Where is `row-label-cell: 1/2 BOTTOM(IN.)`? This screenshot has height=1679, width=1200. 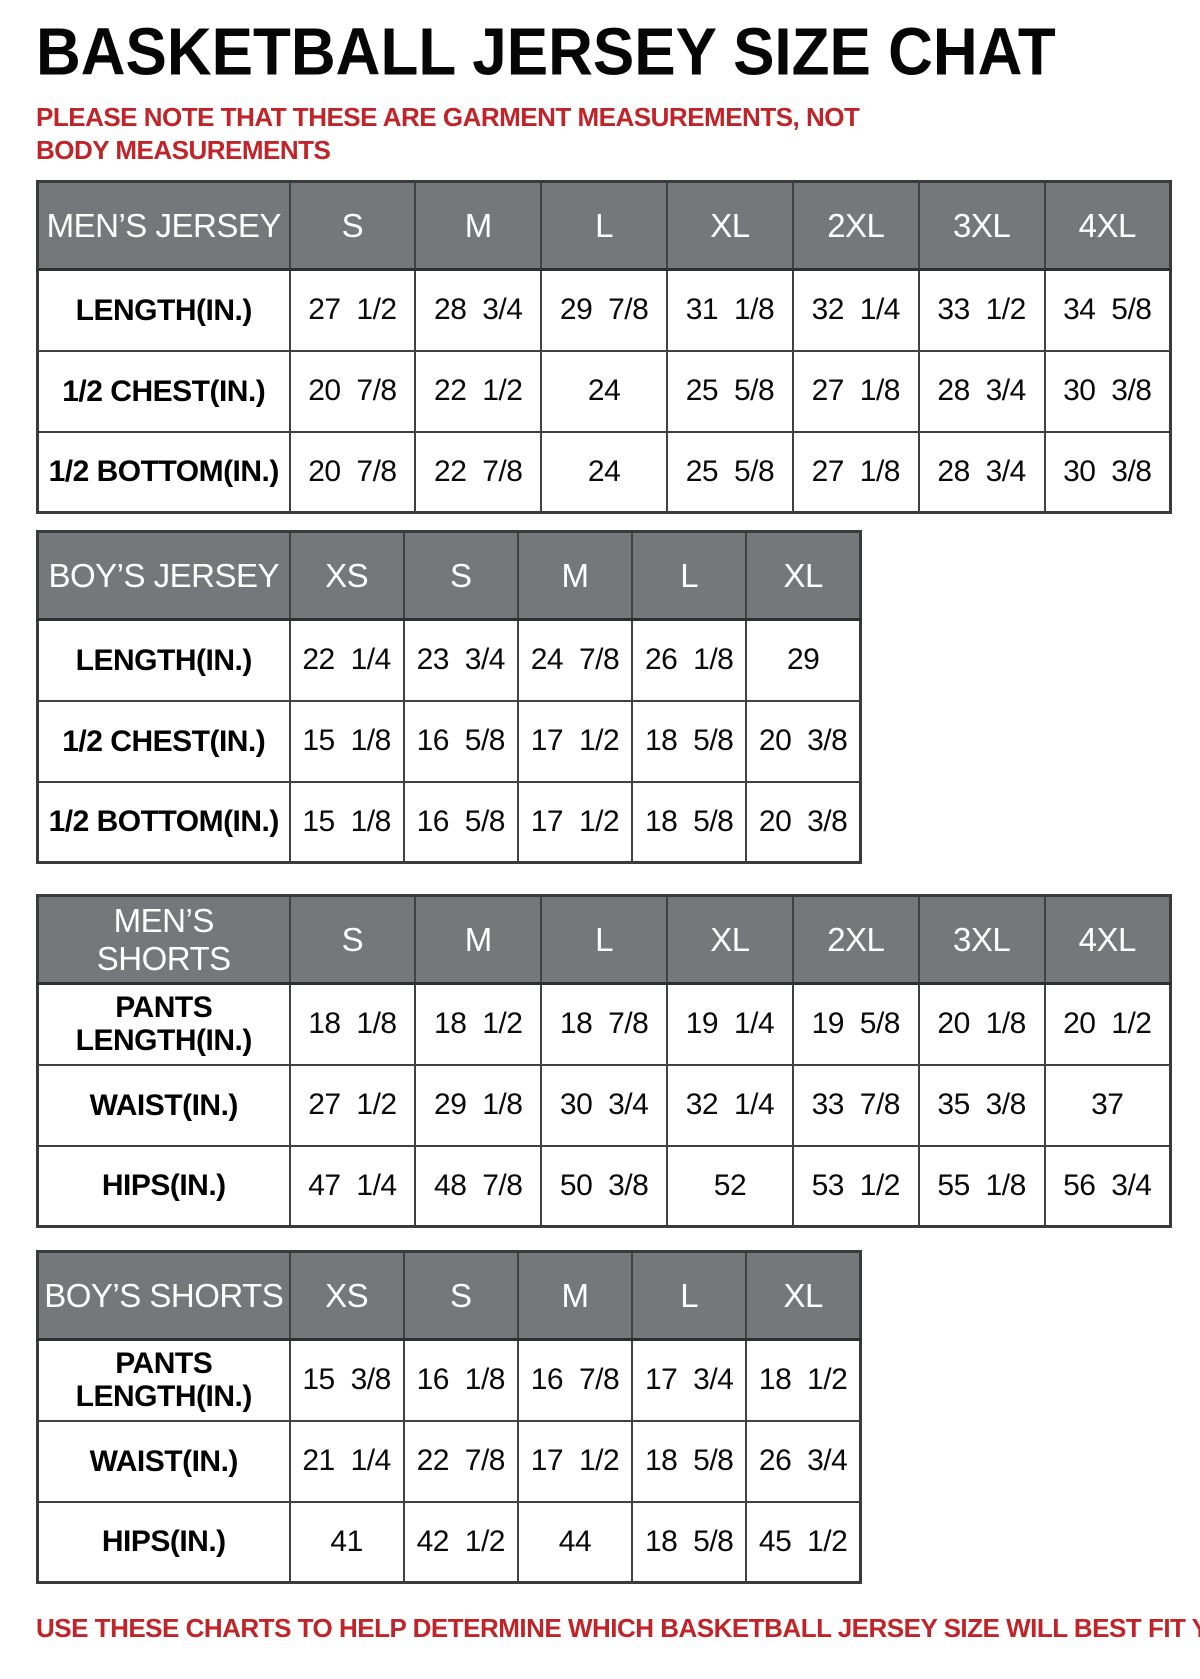 row-label-cell: 1/2 BOTTOM(IN.) is located at coordinates (163, 472).